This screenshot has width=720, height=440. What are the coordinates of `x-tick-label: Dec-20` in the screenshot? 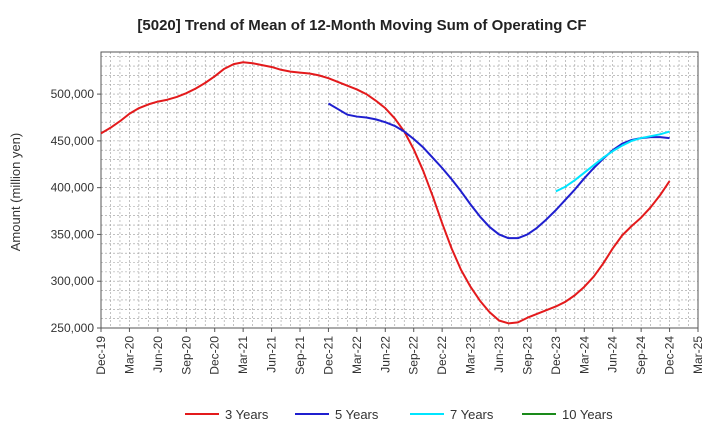 It's located at (215, 355).